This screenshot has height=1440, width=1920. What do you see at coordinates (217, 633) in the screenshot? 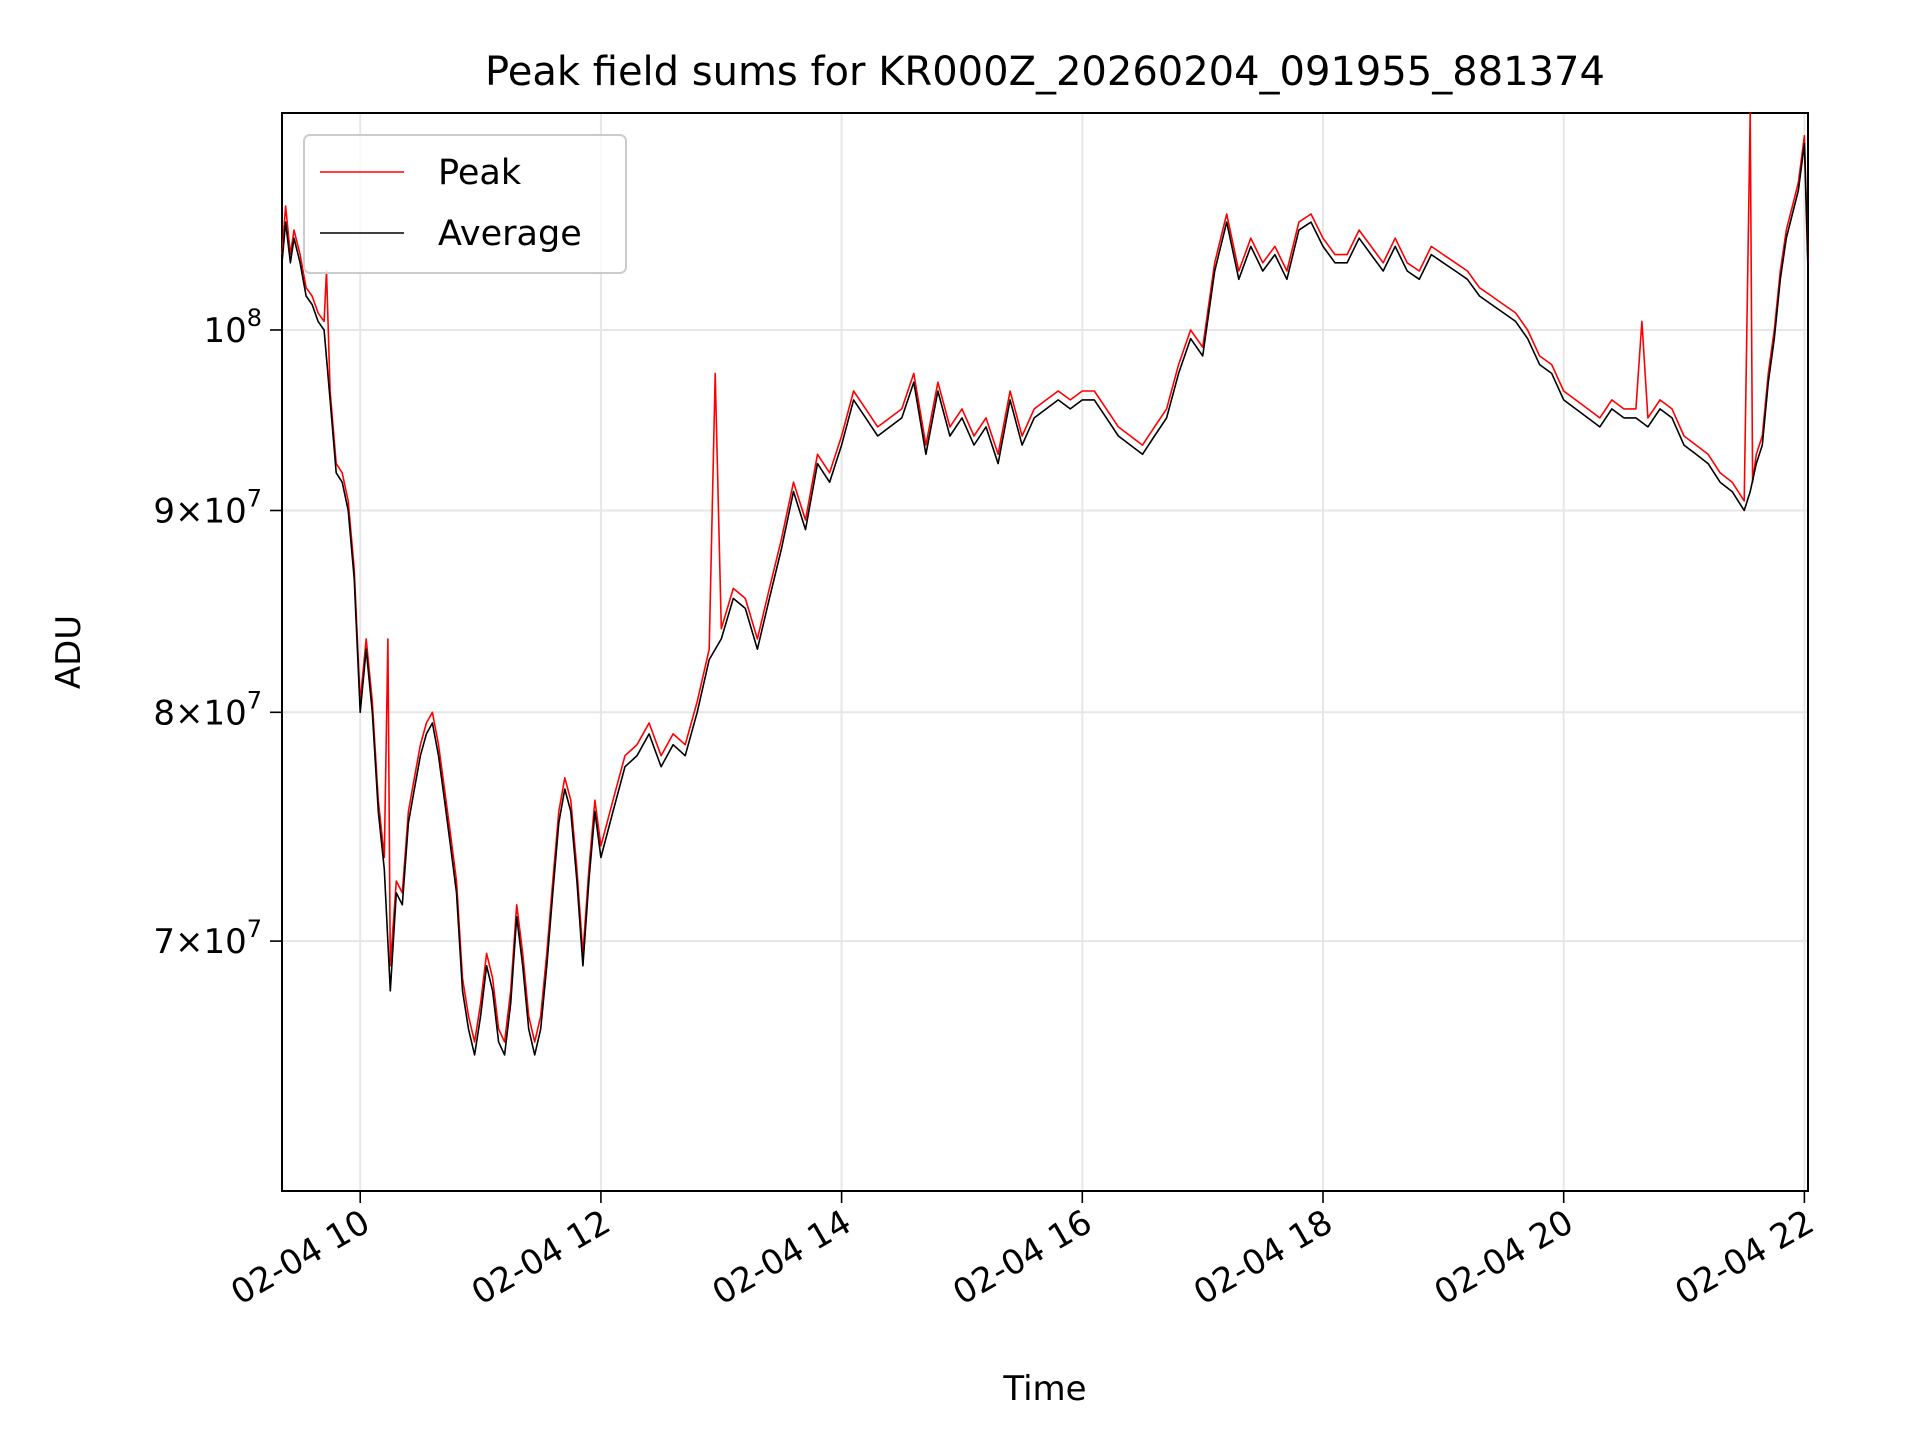
I see `y-axis: 7×107 8×107 9×107 108` at bounding box center [217, 633].